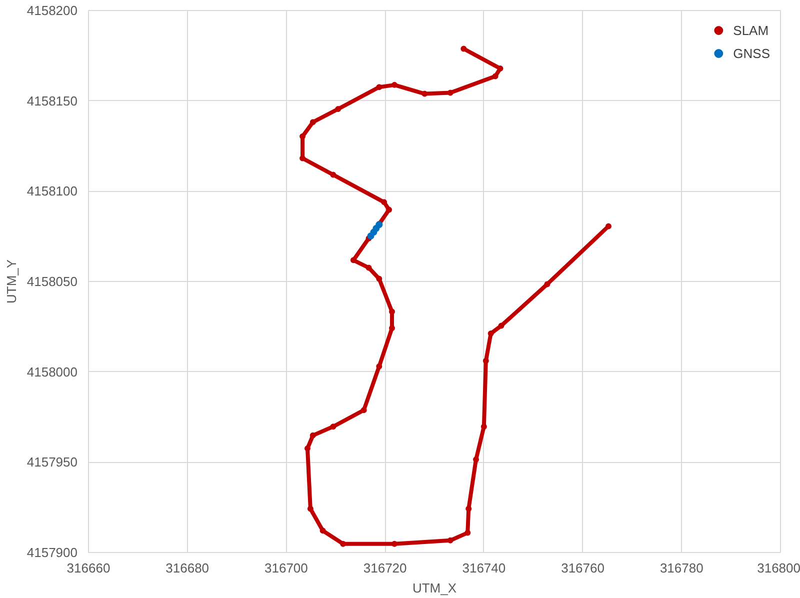 This screenshot has width=800, height=598. Describe the element at coordinates (286, 568) in the screenshot. I see `x-tick-label: 316700` at that location.